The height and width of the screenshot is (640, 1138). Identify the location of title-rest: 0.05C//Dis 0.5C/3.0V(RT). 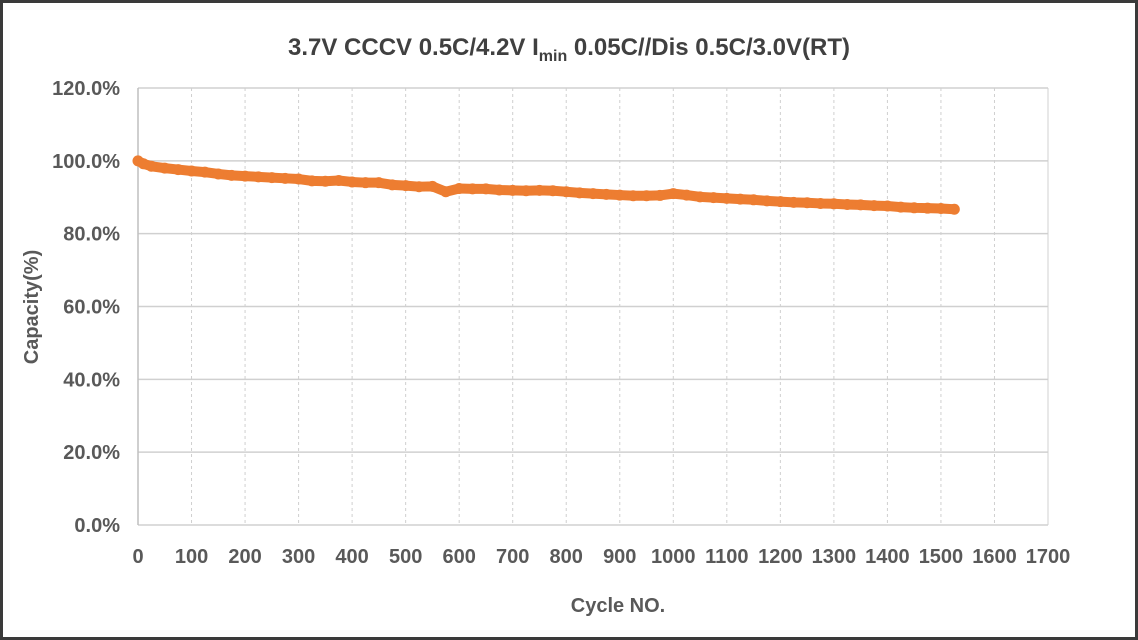
(708, 47).